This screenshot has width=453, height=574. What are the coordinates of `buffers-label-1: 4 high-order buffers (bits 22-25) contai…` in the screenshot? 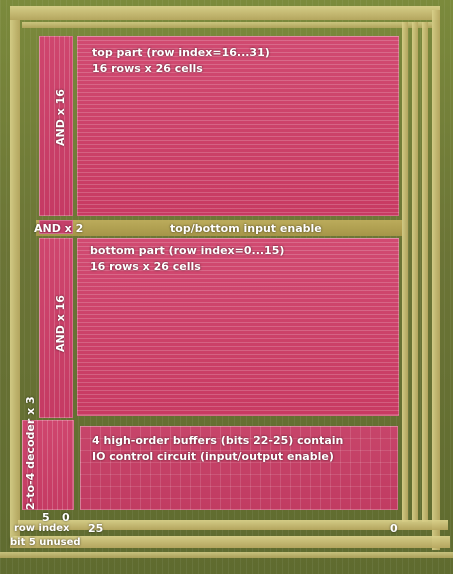 It's located at (218, 440).